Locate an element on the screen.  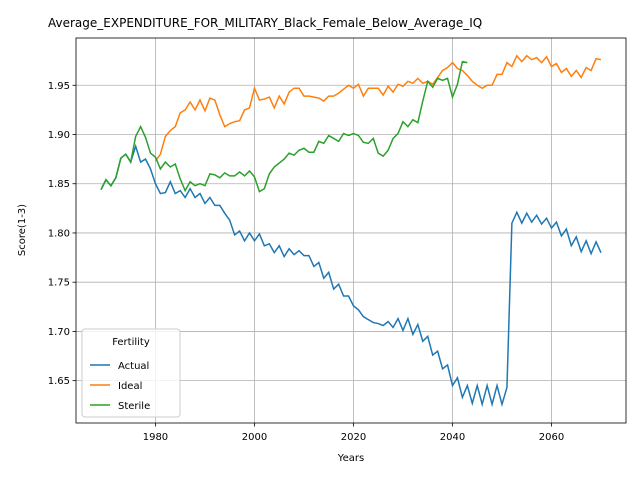
x-tick-label: 1980 is located at coordinates (155, 437).